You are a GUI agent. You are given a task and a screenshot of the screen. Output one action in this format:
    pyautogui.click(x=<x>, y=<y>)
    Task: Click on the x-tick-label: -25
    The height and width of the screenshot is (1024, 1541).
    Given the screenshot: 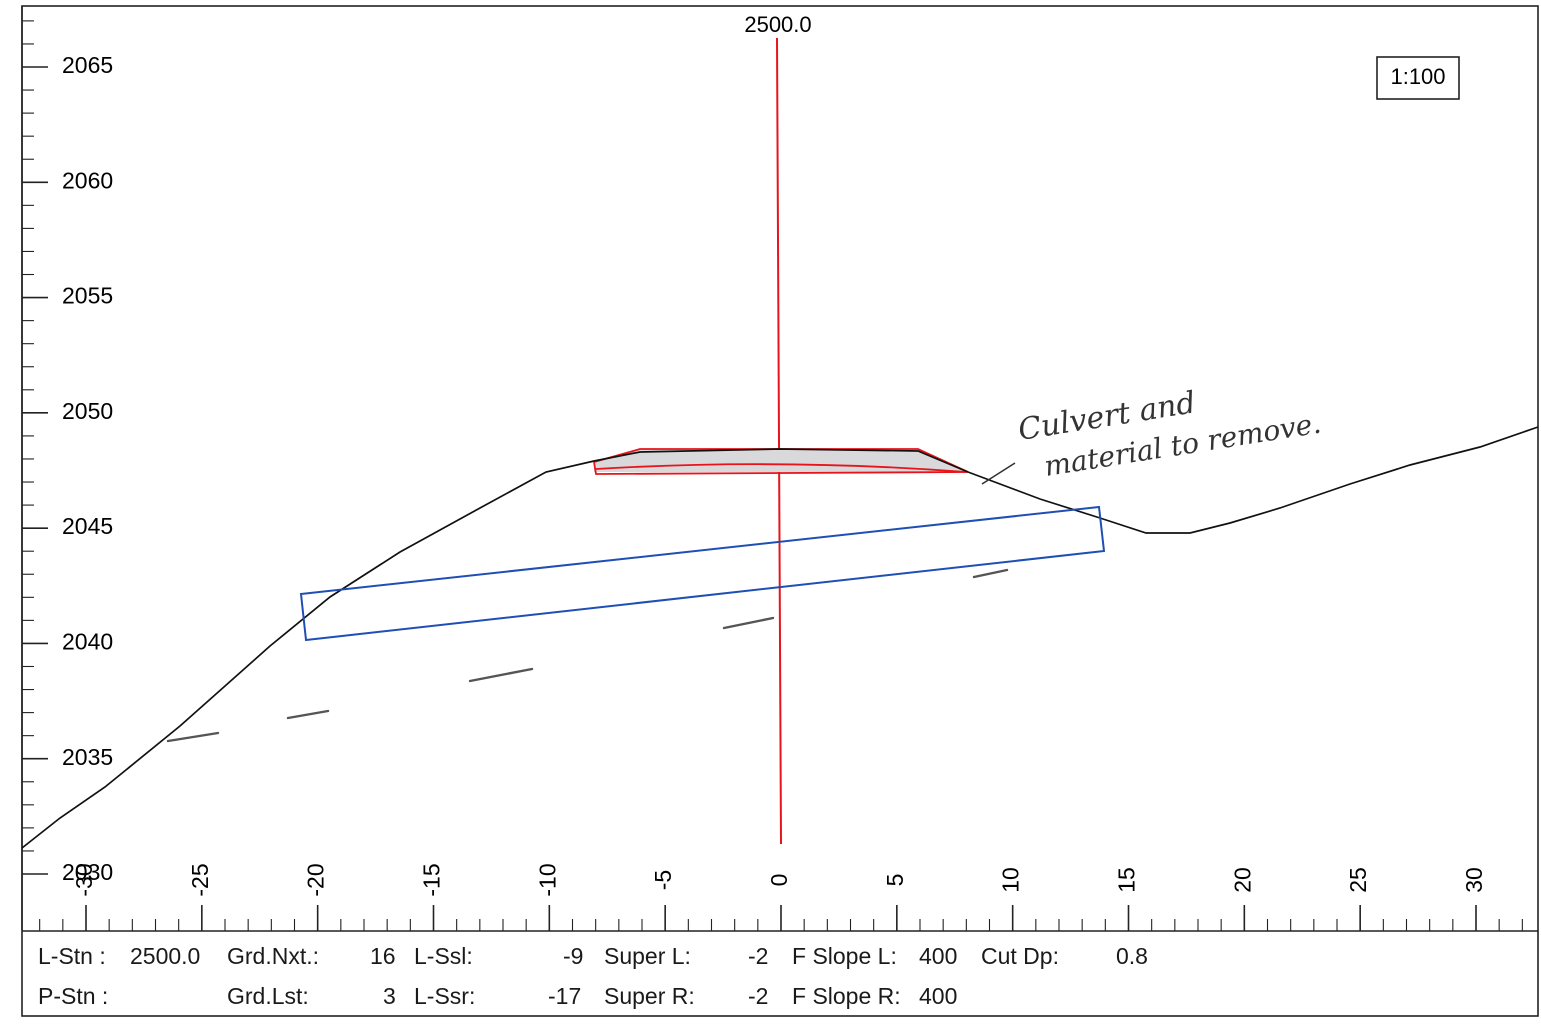 What is the action you would take?
    pyautogui.click(x=200, y=879)
    